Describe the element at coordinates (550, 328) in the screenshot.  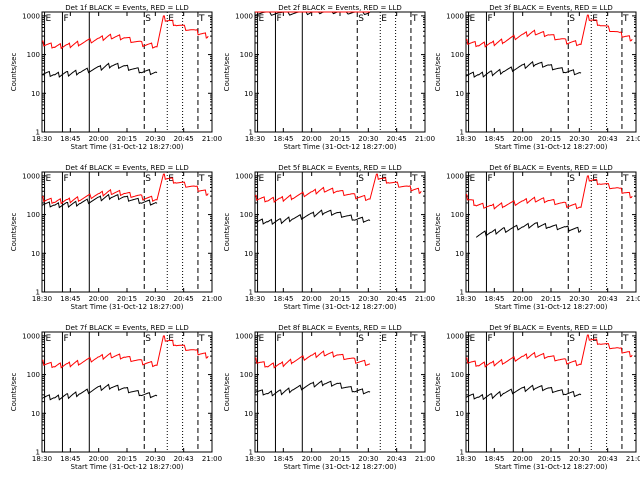
I see `plot-title: Det 9f BLACK = Events, RED = LLD` at that location.